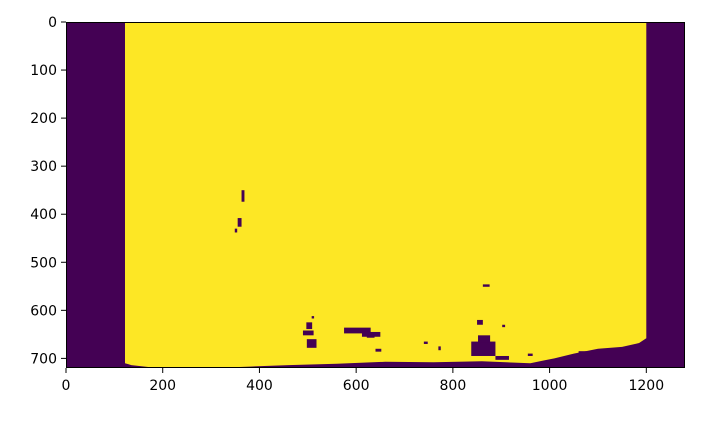 The height and width of the screenshot is (441, 726). I want to click on x-tick-label: 600, so click(356, 386).